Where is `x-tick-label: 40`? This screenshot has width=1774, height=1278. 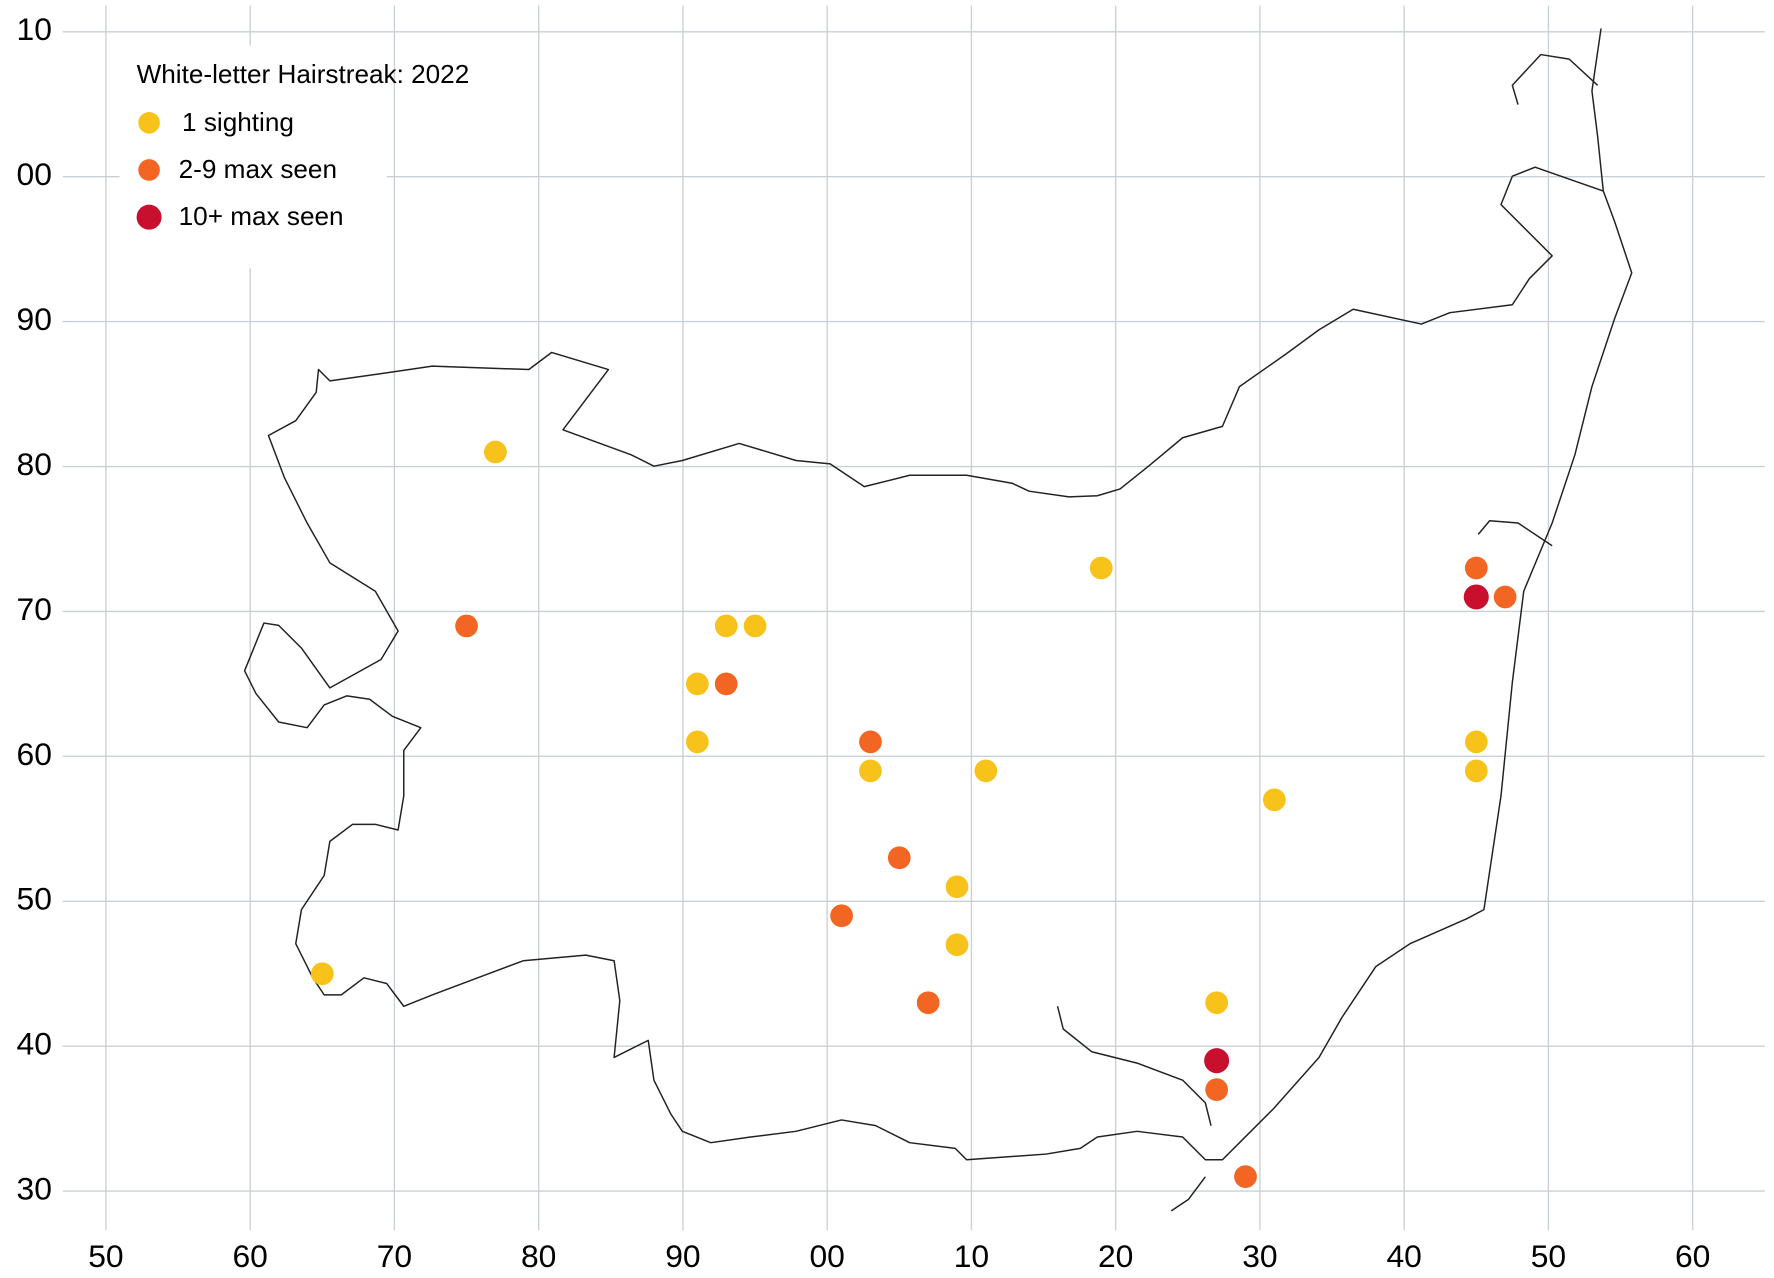 x-tick-label: 40 is located at coordinates (1403, 1256).